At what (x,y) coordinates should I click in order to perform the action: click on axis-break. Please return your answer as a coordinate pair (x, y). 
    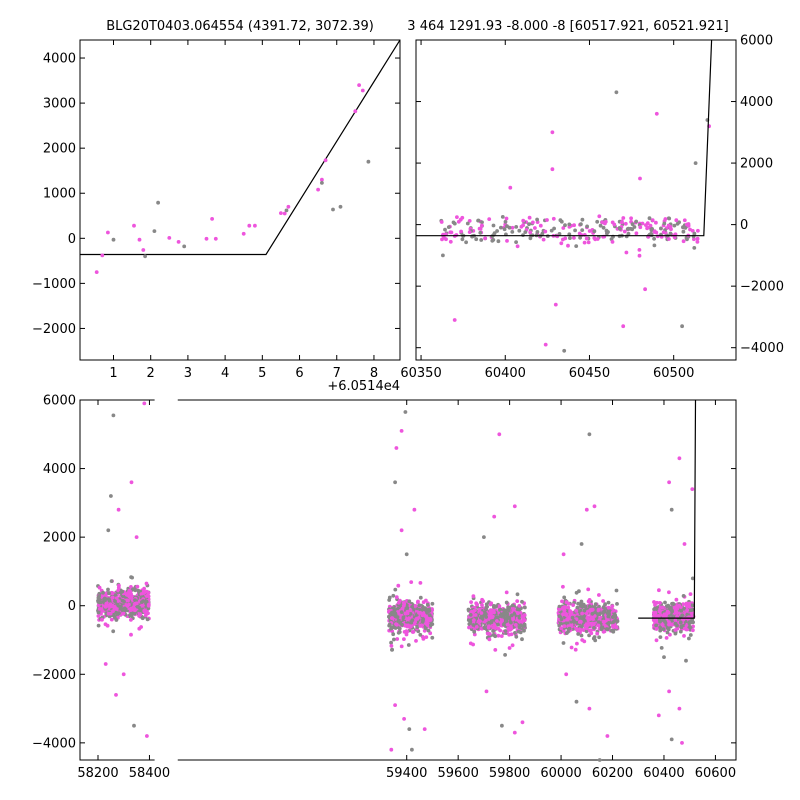
    Looking at the image, I should click on (166, 400).